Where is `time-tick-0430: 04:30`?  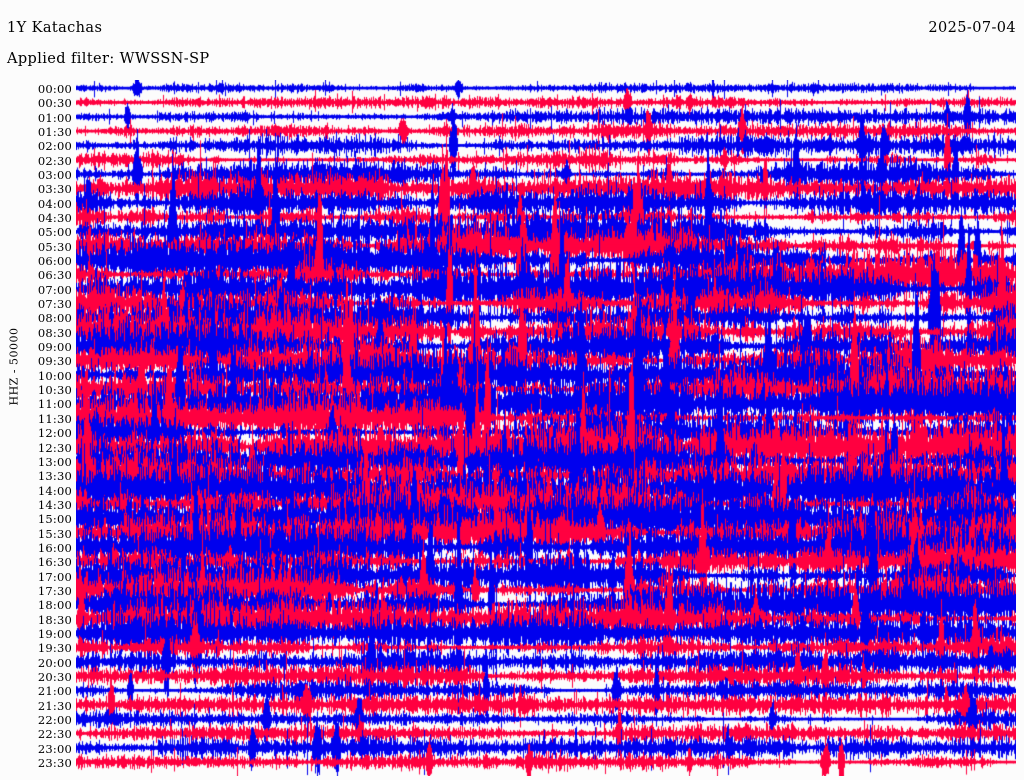 time-tick-0430: 04:30 is located at coordinates (54, 218).